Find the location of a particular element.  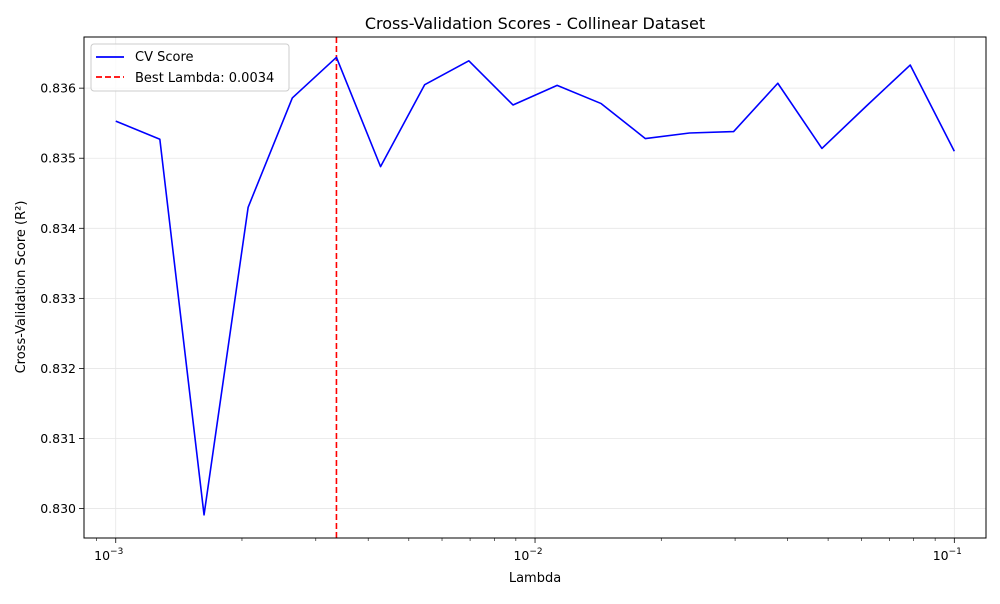

y-axis: 0.830 0.831 0.832 0.833 0.834 0.835 0.836 is located at coordinates (62, 298).